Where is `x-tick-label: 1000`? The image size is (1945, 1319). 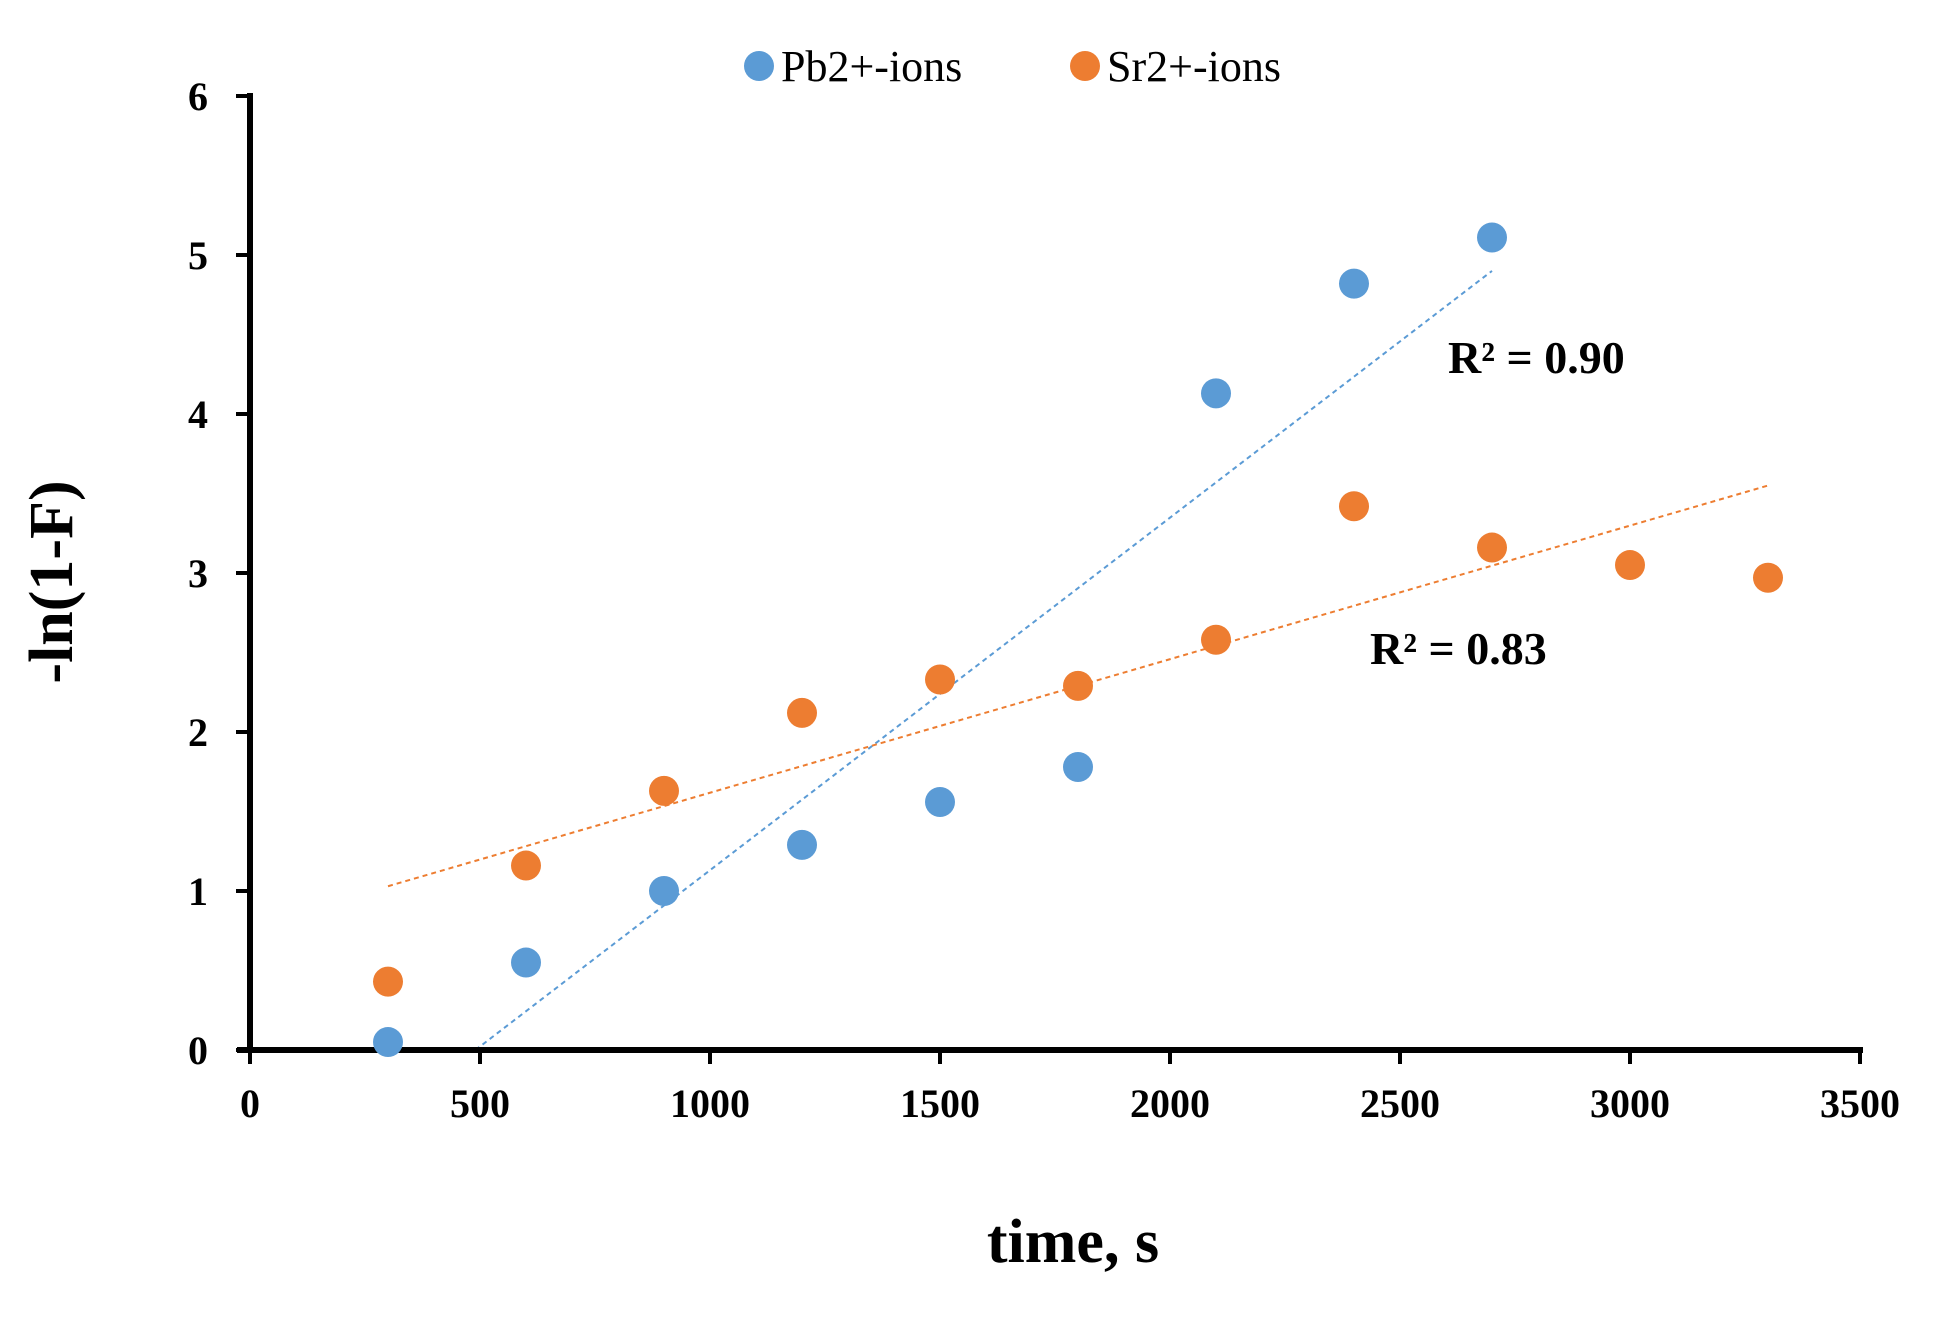
x-tick-label: 1000 is located at coordinates (710, 1103).